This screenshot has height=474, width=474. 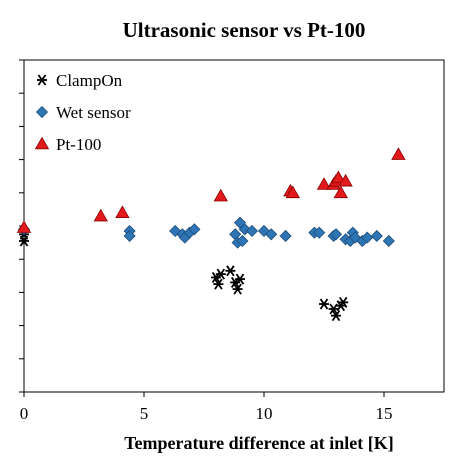 I want to click on legend-label: Wet sensor, so click(x=93, y=112).